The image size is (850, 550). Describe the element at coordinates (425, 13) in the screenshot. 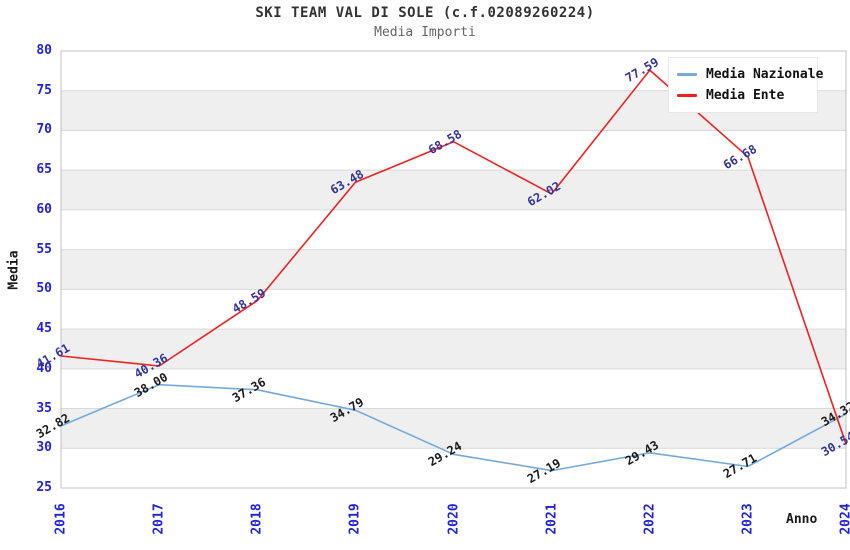

I see `chart-title: SKI TEAM VAL DI SOLE (c.f.02089260224)` at that location.